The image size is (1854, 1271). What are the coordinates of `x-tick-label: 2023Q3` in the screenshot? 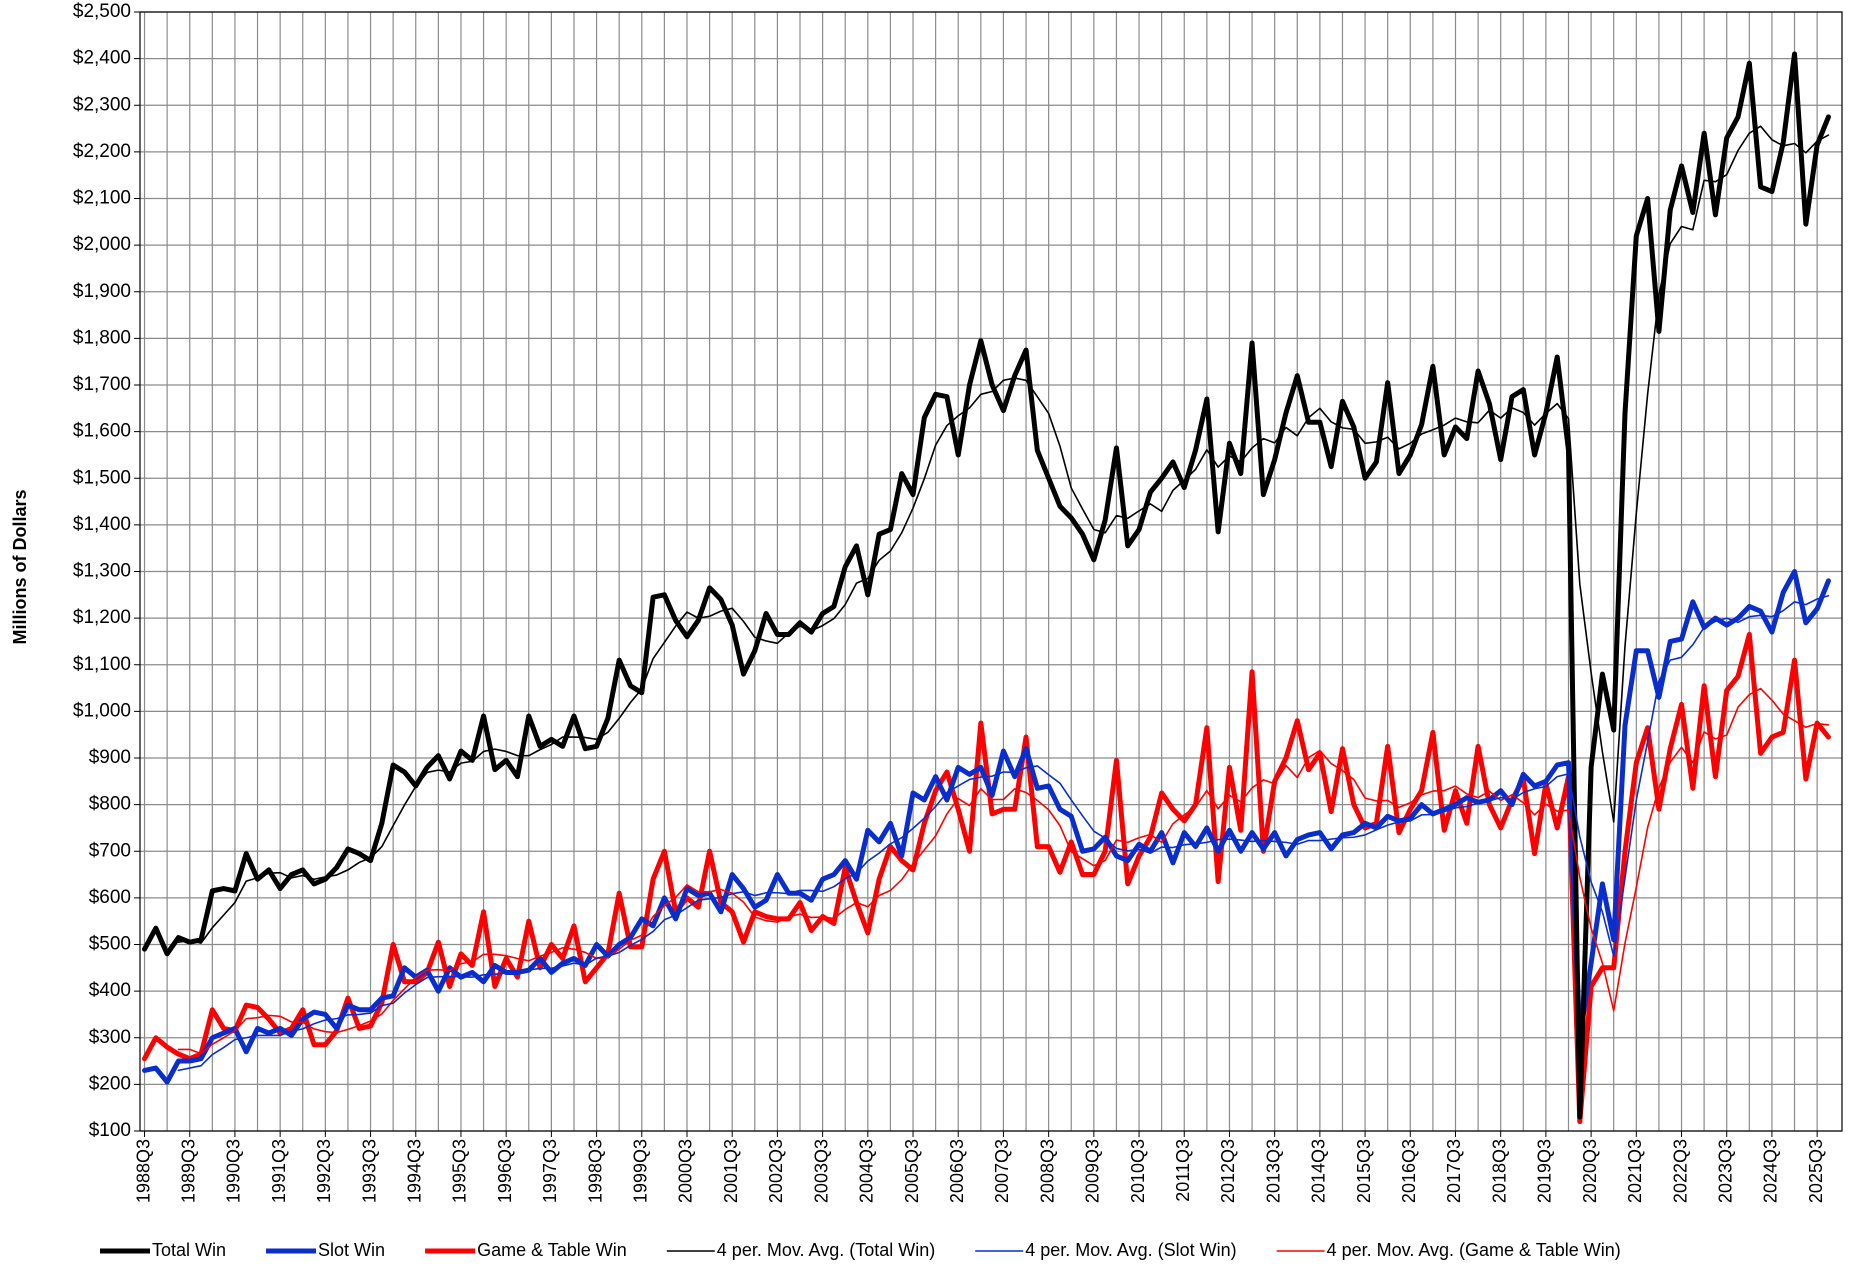 It's located at (1725, 1171).